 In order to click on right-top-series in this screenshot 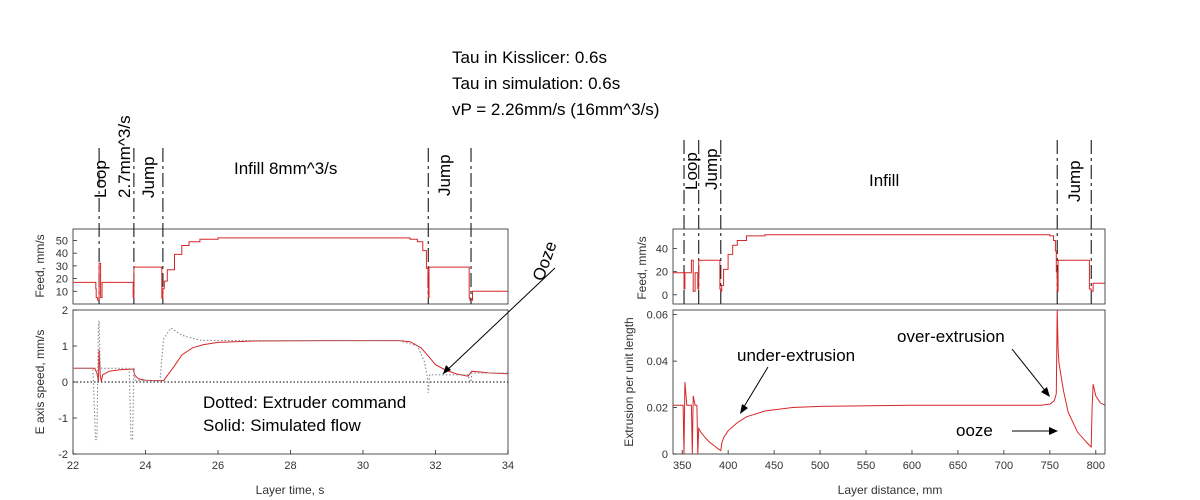, I will do `click(889, 263)`.